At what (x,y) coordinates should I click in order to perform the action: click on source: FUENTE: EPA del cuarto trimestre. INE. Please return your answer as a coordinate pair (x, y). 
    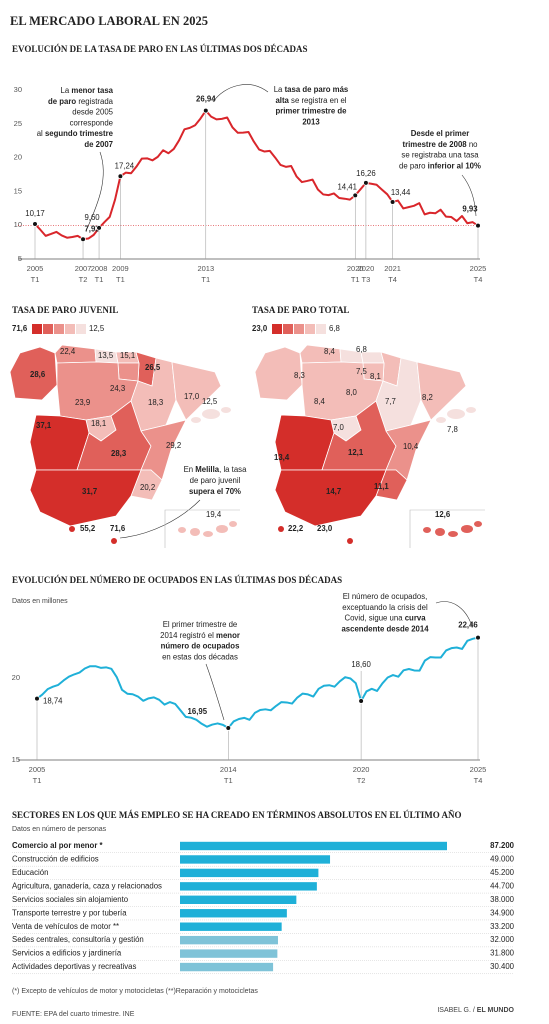
    Looking at the image, I should click on (73, 1014).